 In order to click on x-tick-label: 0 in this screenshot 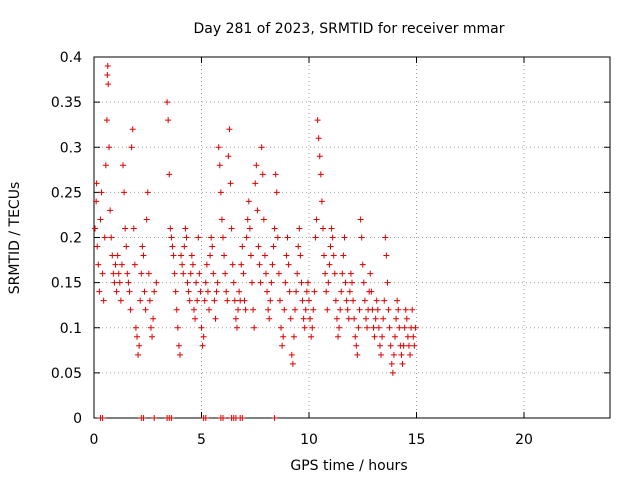, I will do `click(94, 440)`.